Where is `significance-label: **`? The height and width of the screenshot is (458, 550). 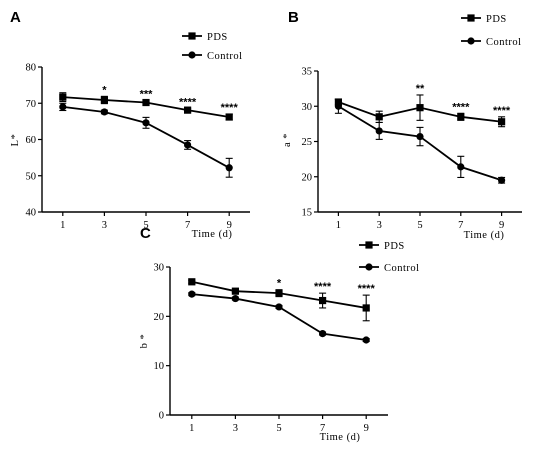
significance-label: ** is located at coordinates (420, 89).